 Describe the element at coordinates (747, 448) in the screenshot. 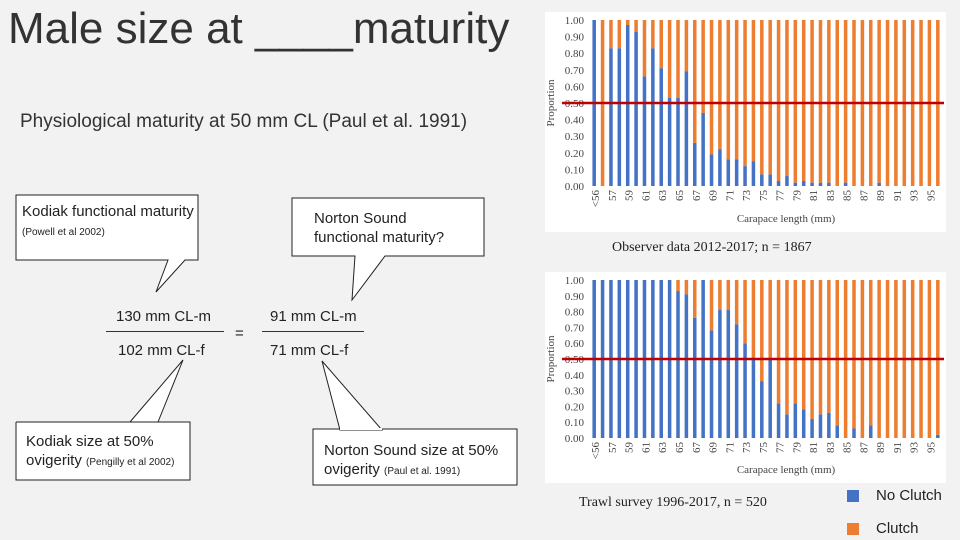

I see `trawl-xtick: 73` at that location.